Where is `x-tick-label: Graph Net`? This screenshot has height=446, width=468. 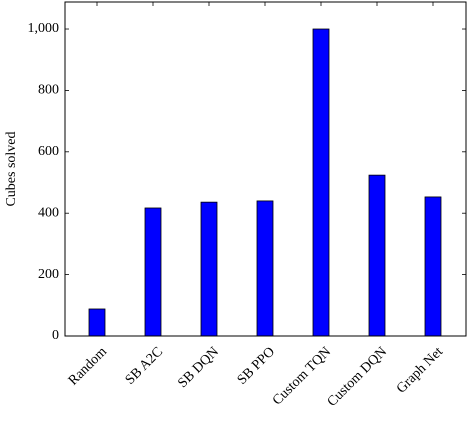
x-tick-label: Graph Net is located at coordinates (420, 370).